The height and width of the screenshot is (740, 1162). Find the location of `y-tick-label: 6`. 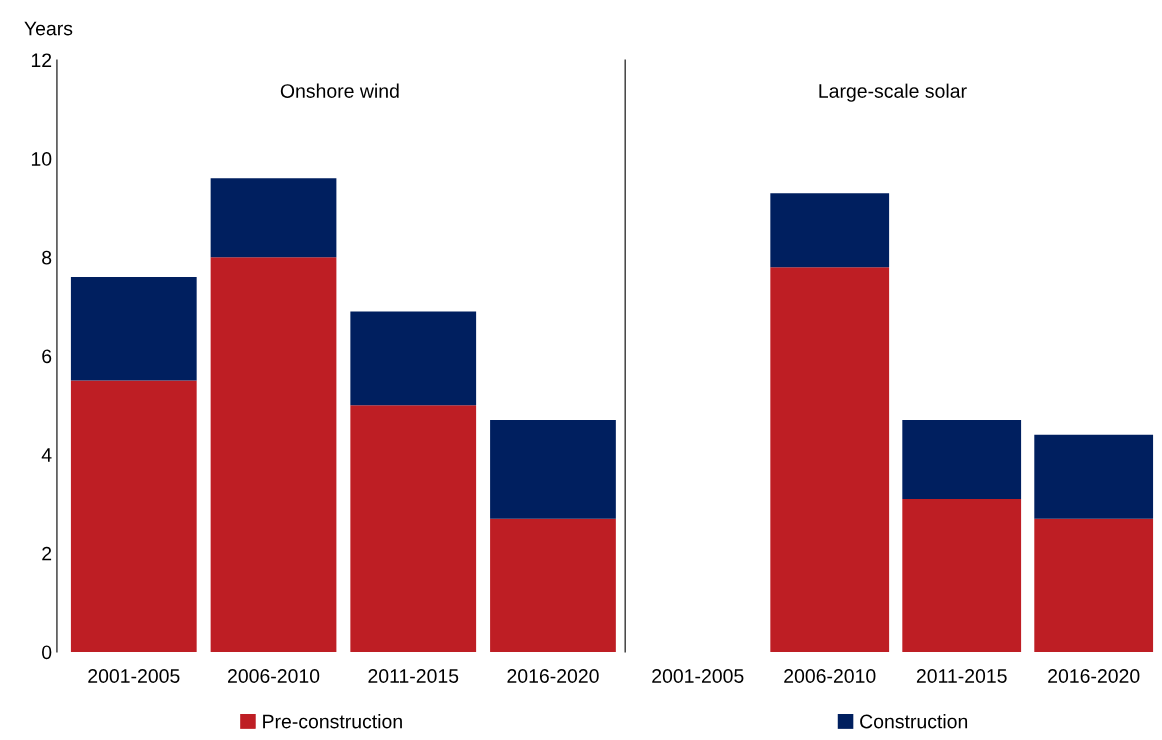

y-tick-label: 6 is located at coordinates (47, 356).